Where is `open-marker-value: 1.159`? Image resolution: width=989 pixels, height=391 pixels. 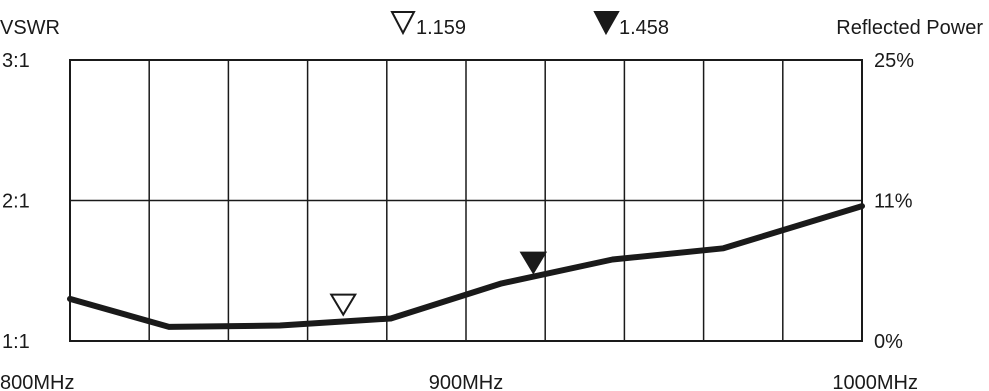
open-marker-value: 1.159 is located at coordinates (441, 28).